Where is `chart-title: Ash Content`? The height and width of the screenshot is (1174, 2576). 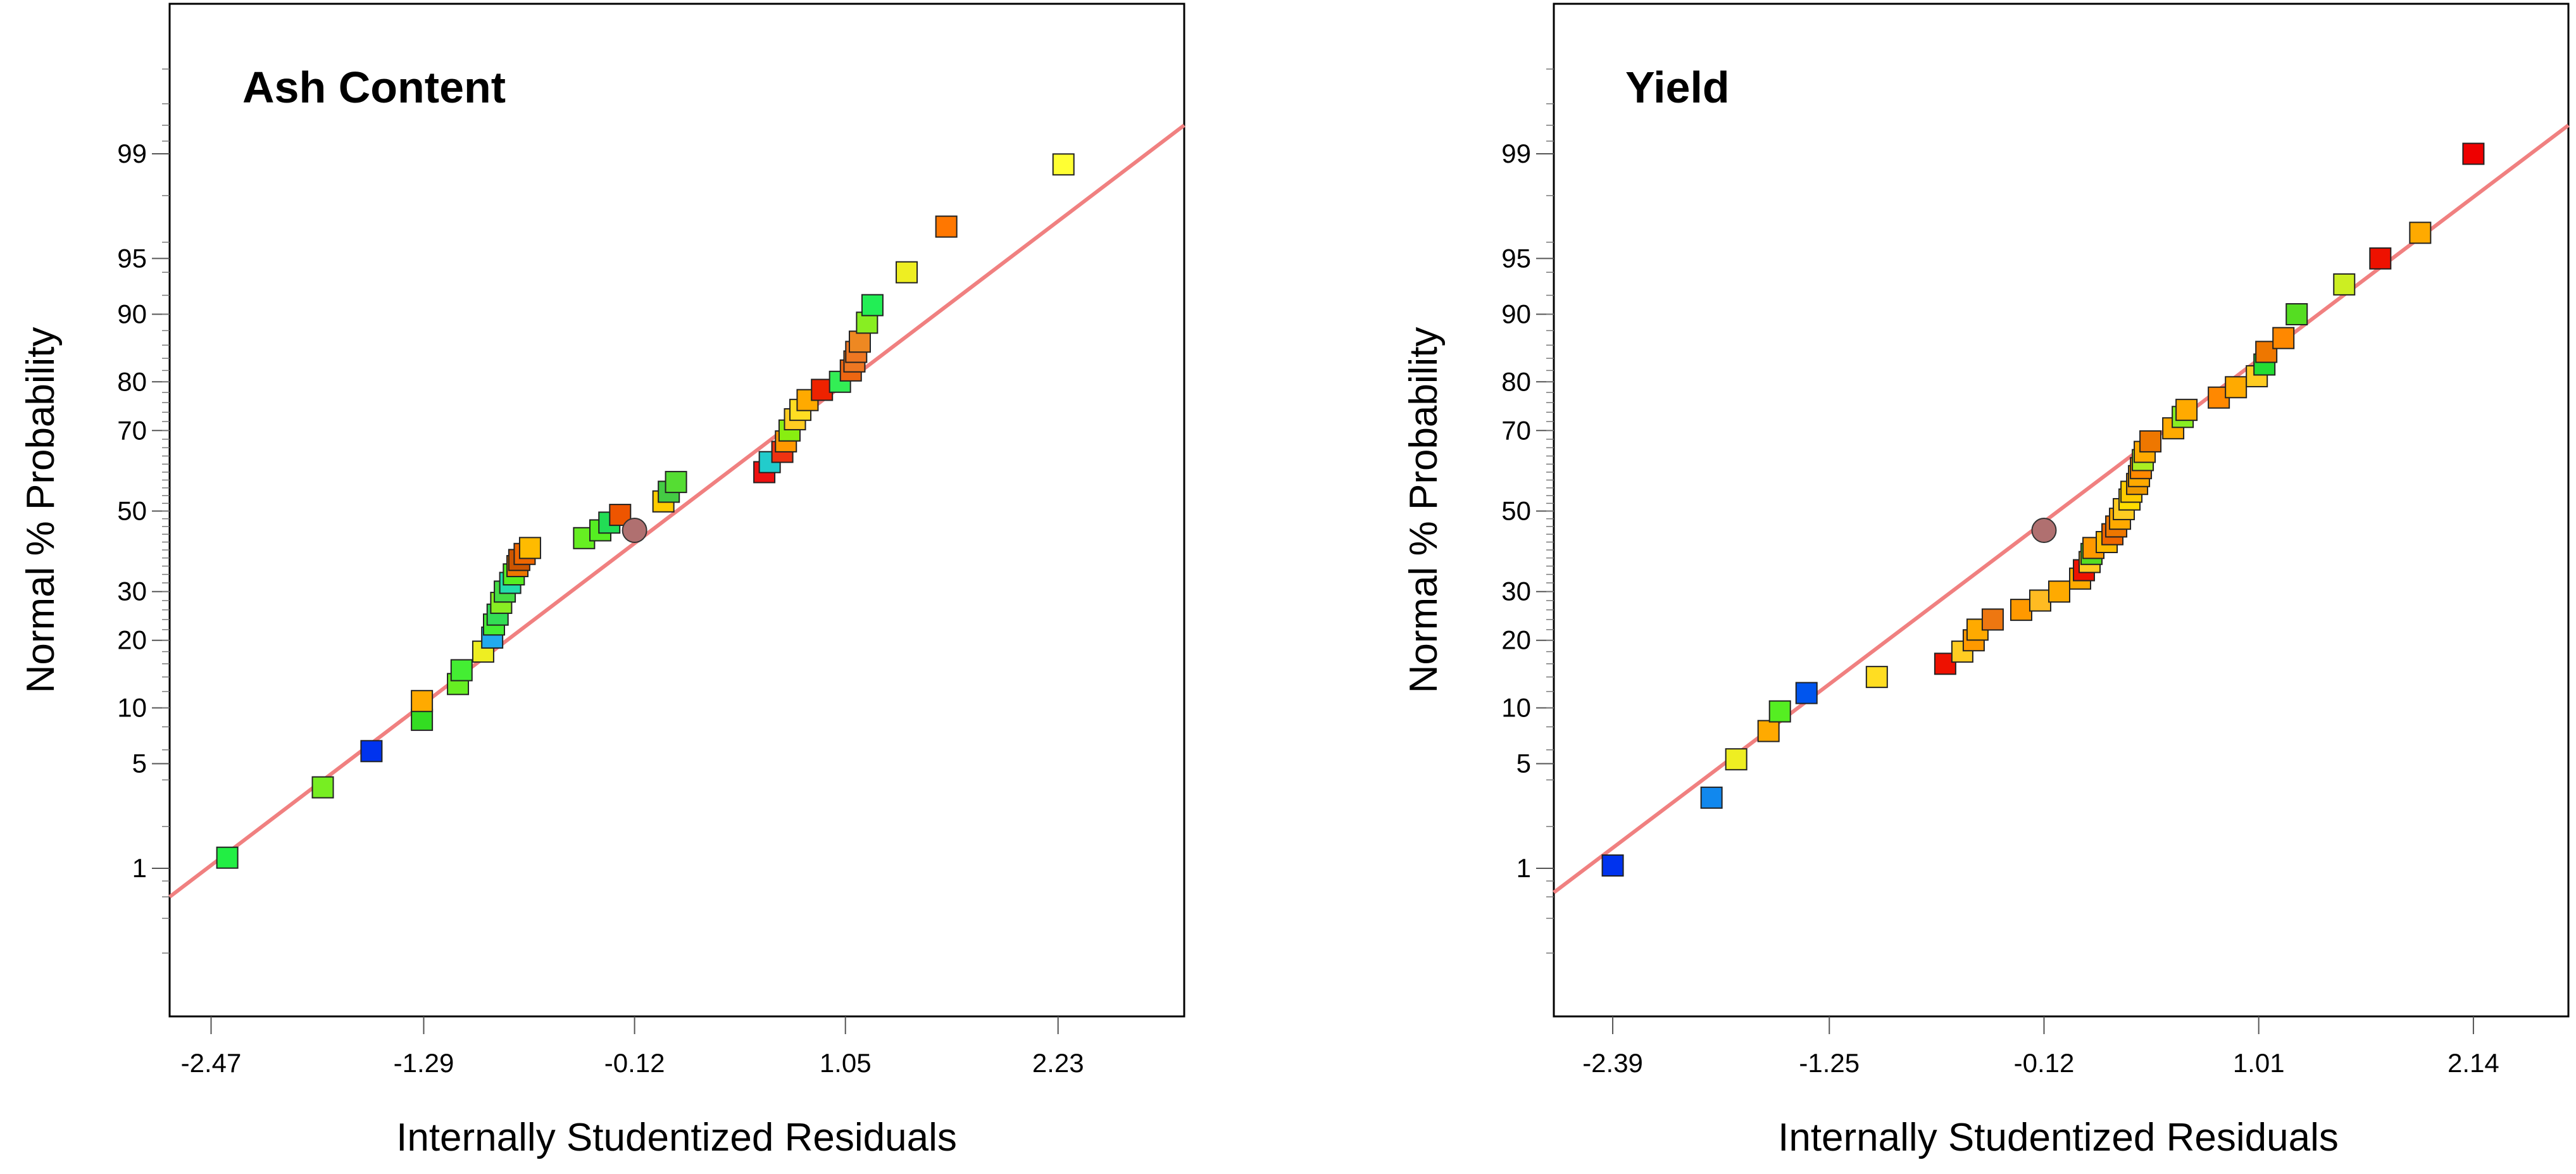
chart-title: Ash Content is located at coordinates (374, 87).